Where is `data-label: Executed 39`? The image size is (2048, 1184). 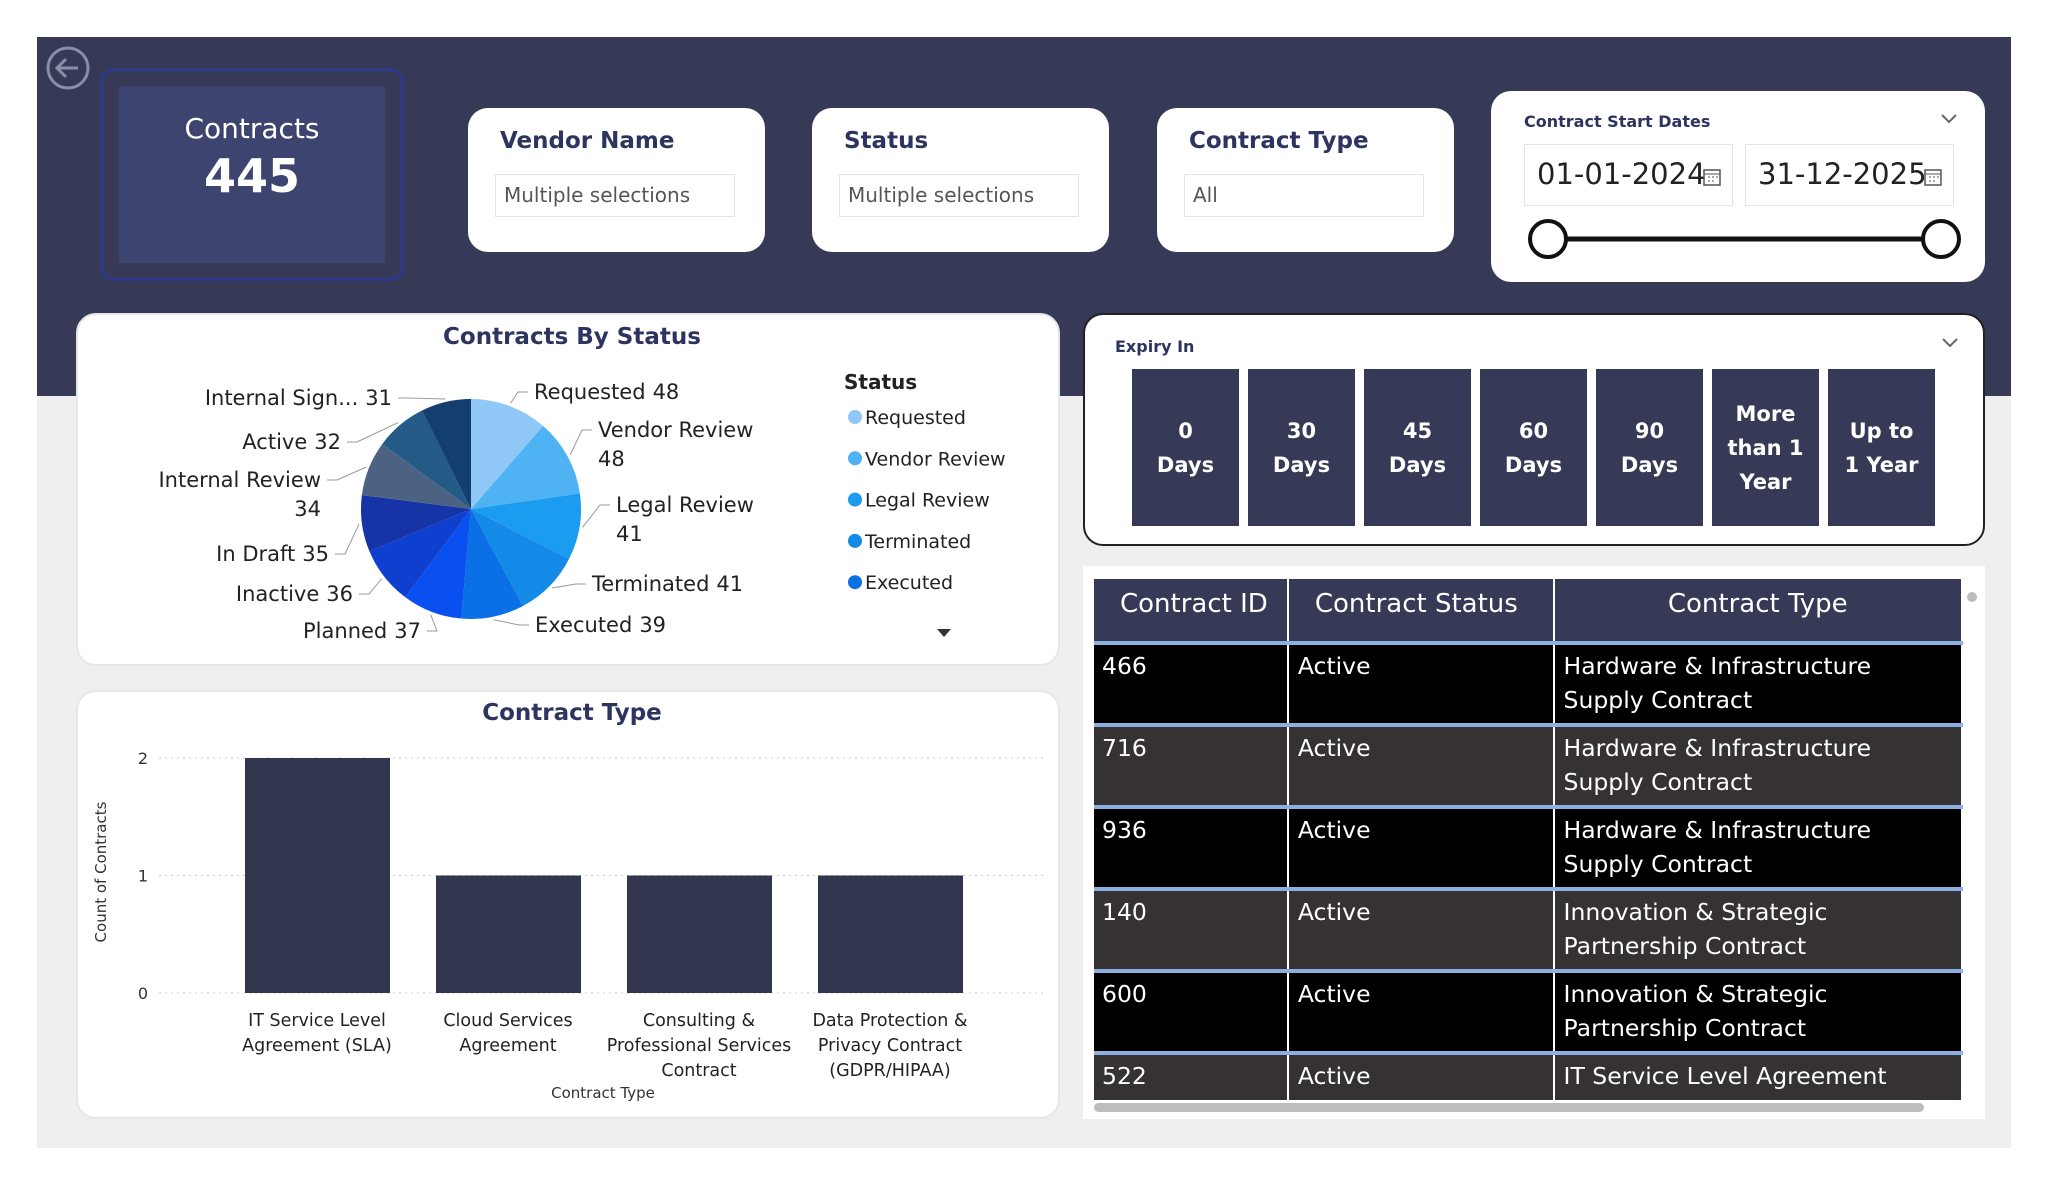
data-label: Executed 39 is located at coordinates (600, 625).